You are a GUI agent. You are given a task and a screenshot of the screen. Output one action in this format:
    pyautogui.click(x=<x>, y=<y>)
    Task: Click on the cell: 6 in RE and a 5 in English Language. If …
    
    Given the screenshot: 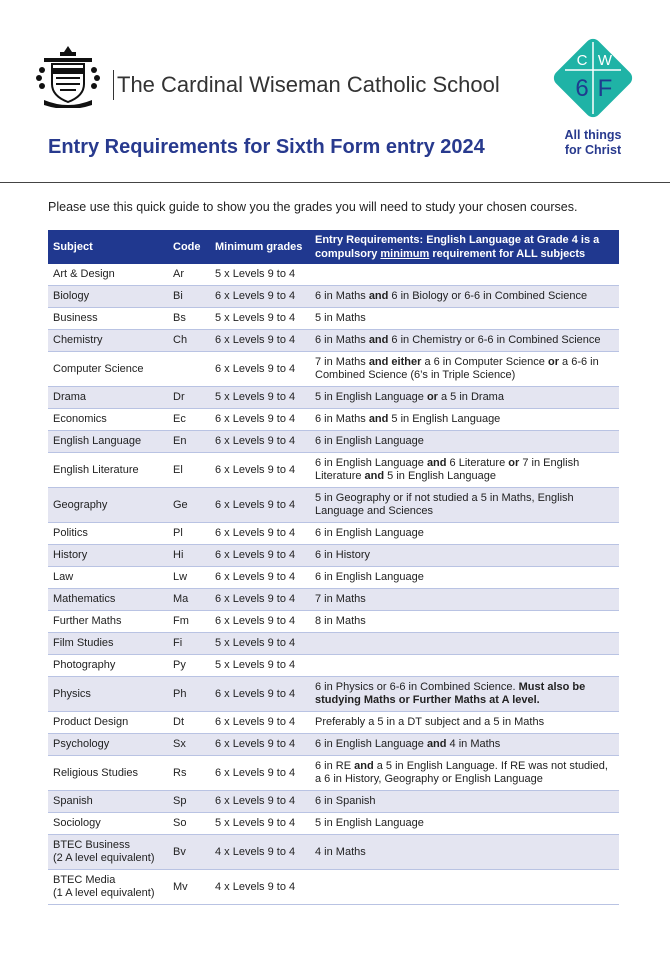 What is the action you would take?
    pyautogui.click(x=464, y=773)
    